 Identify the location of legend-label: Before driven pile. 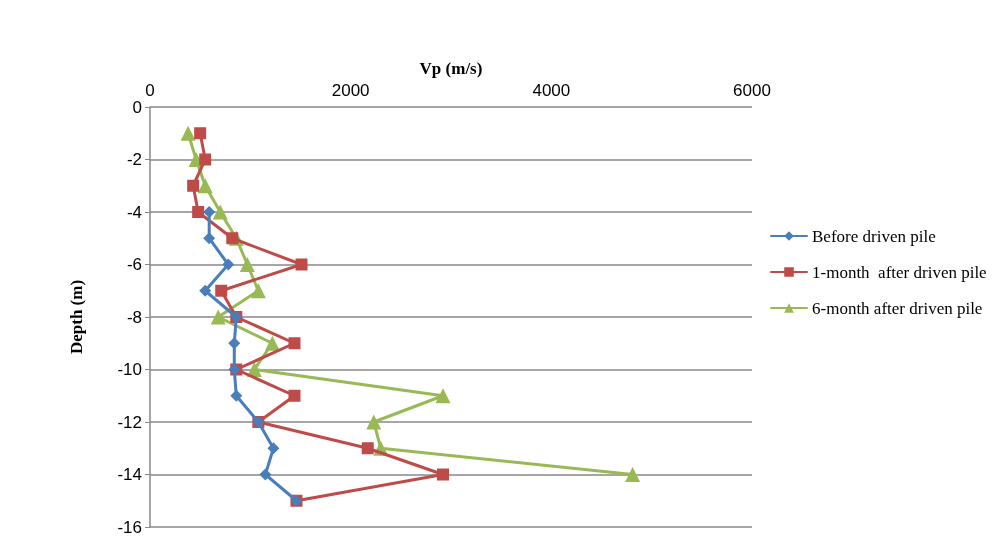
(874, 236).